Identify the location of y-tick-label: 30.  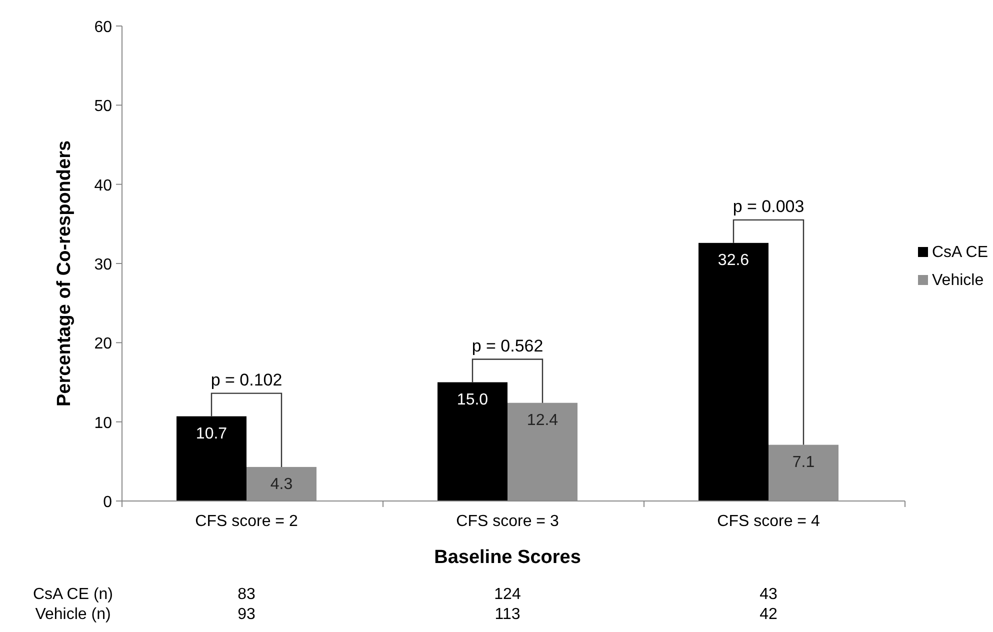
(103, 265).